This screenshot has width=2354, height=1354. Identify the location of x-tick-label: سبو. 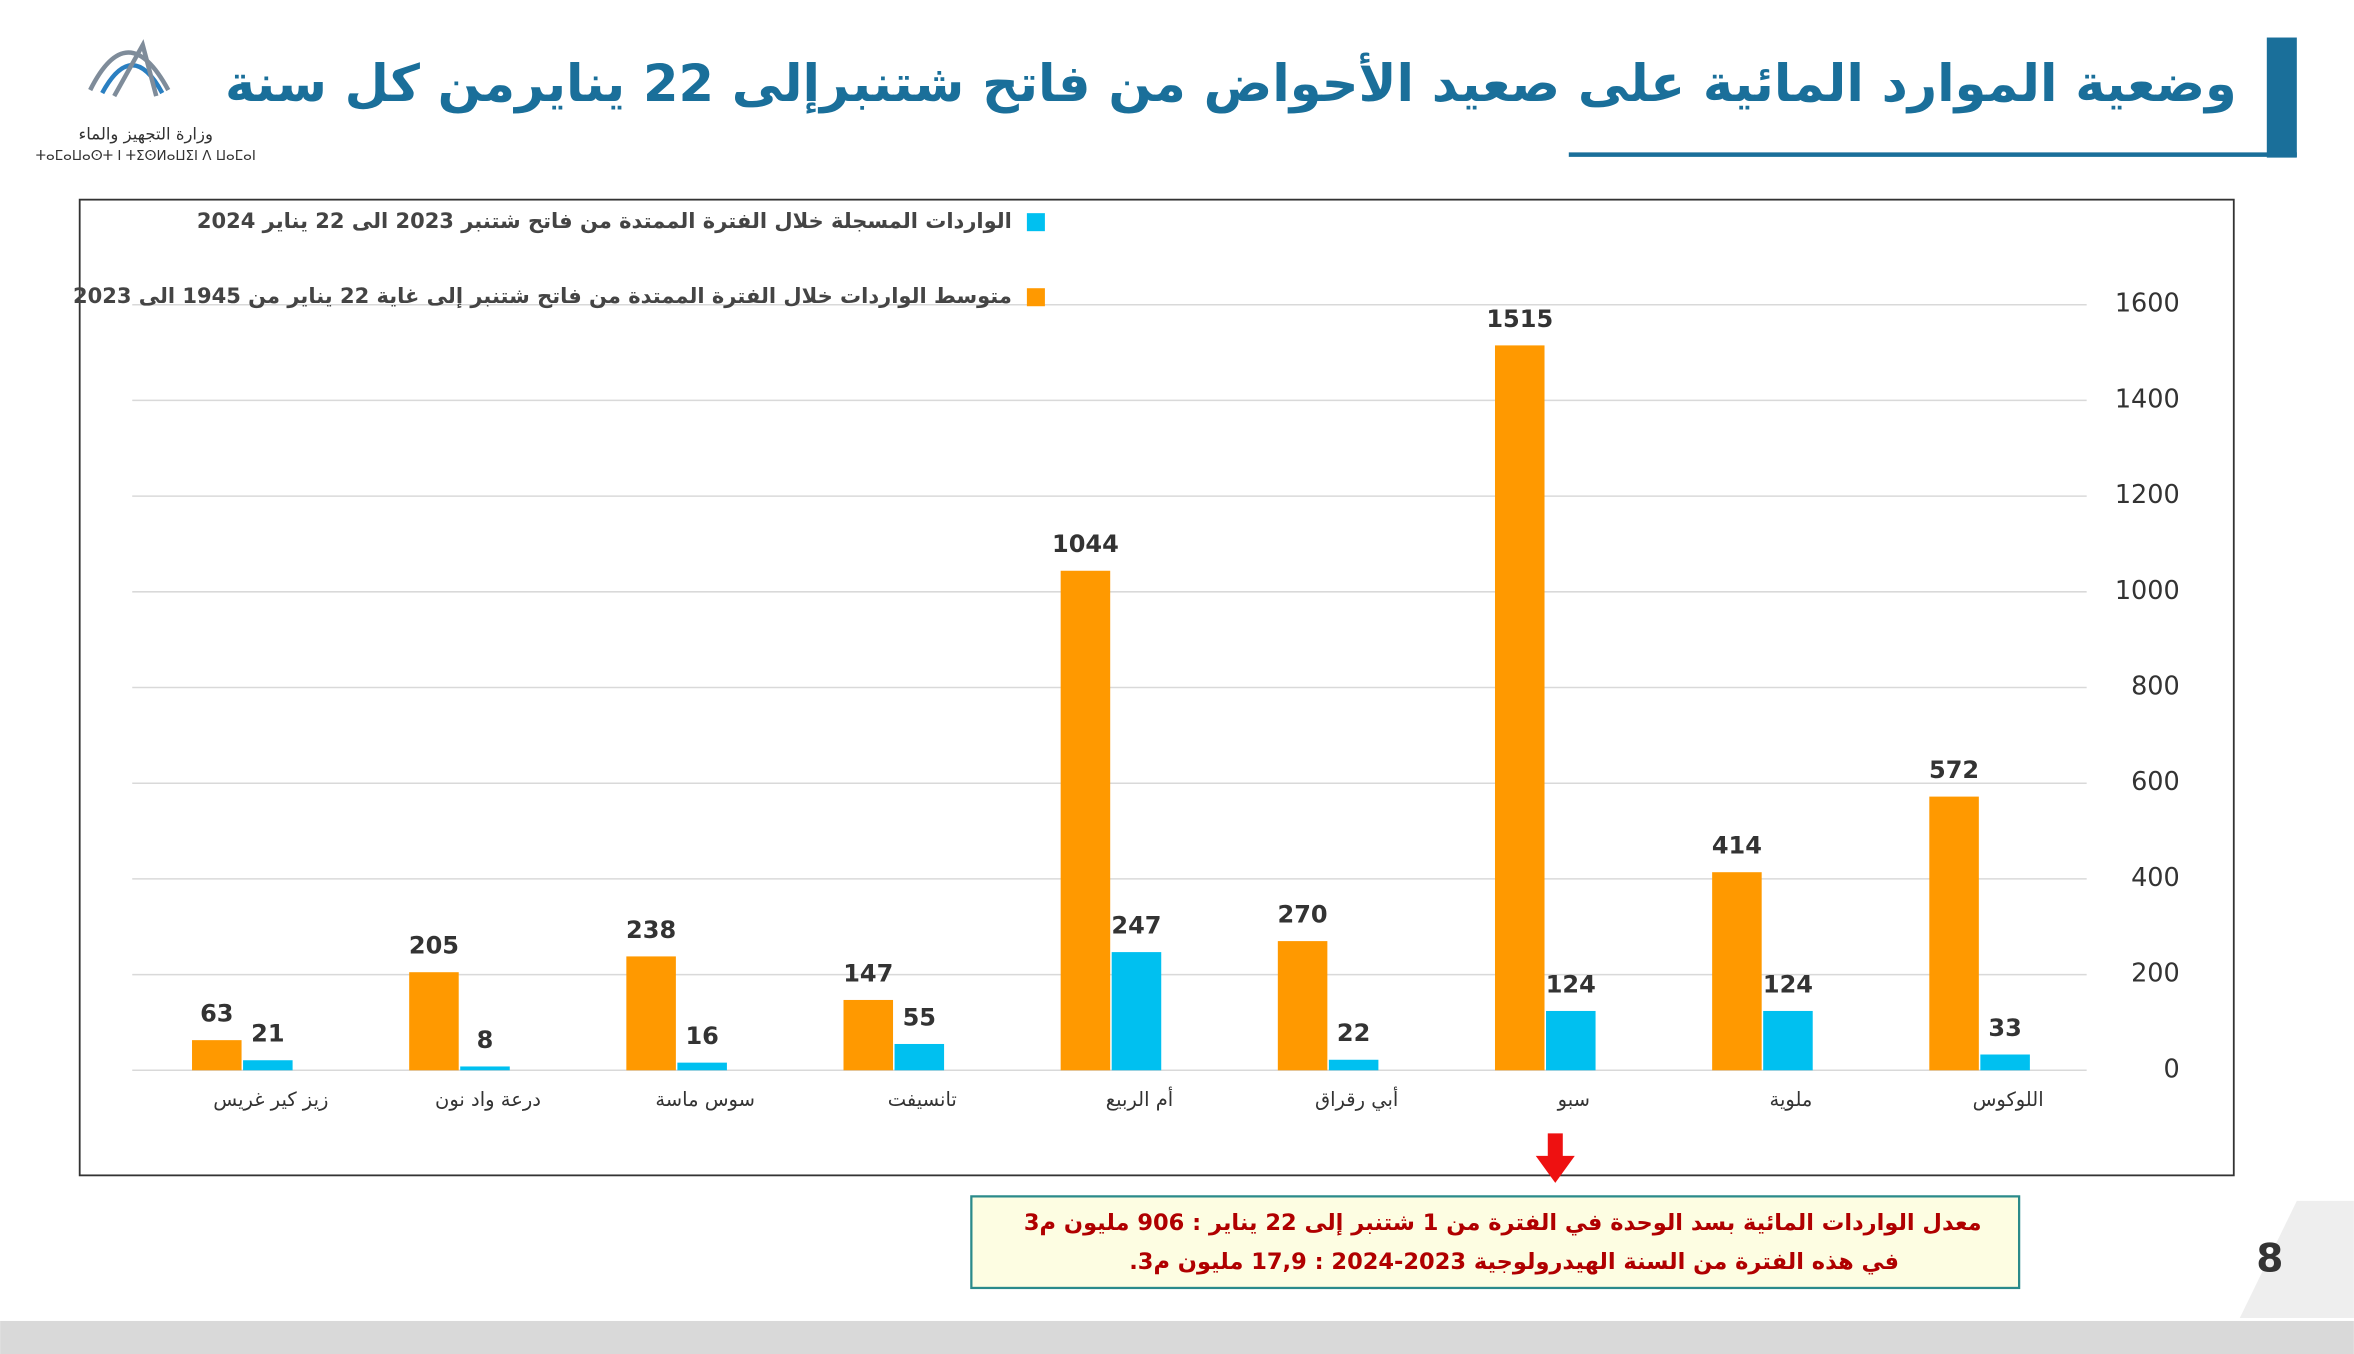
(1573, 1099).